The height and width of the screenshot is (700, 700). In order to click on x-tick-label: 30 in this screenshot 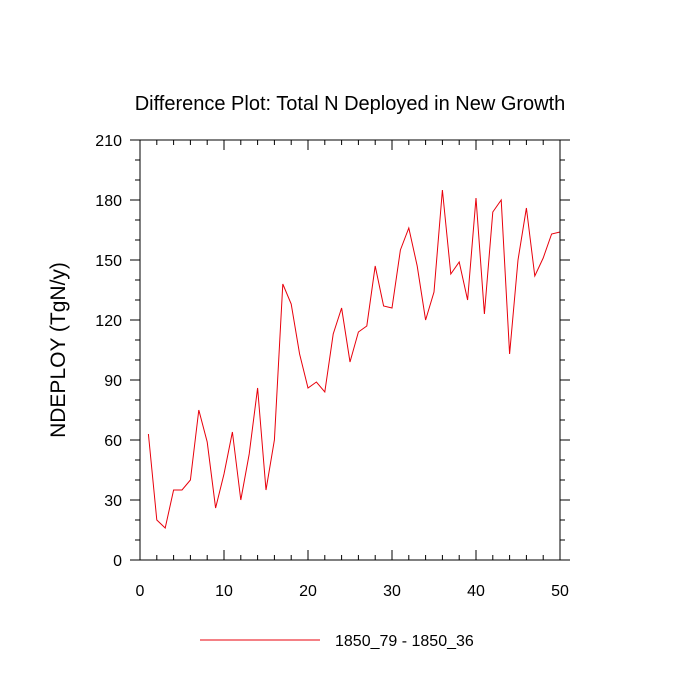, I will do `click(392, 591)`.